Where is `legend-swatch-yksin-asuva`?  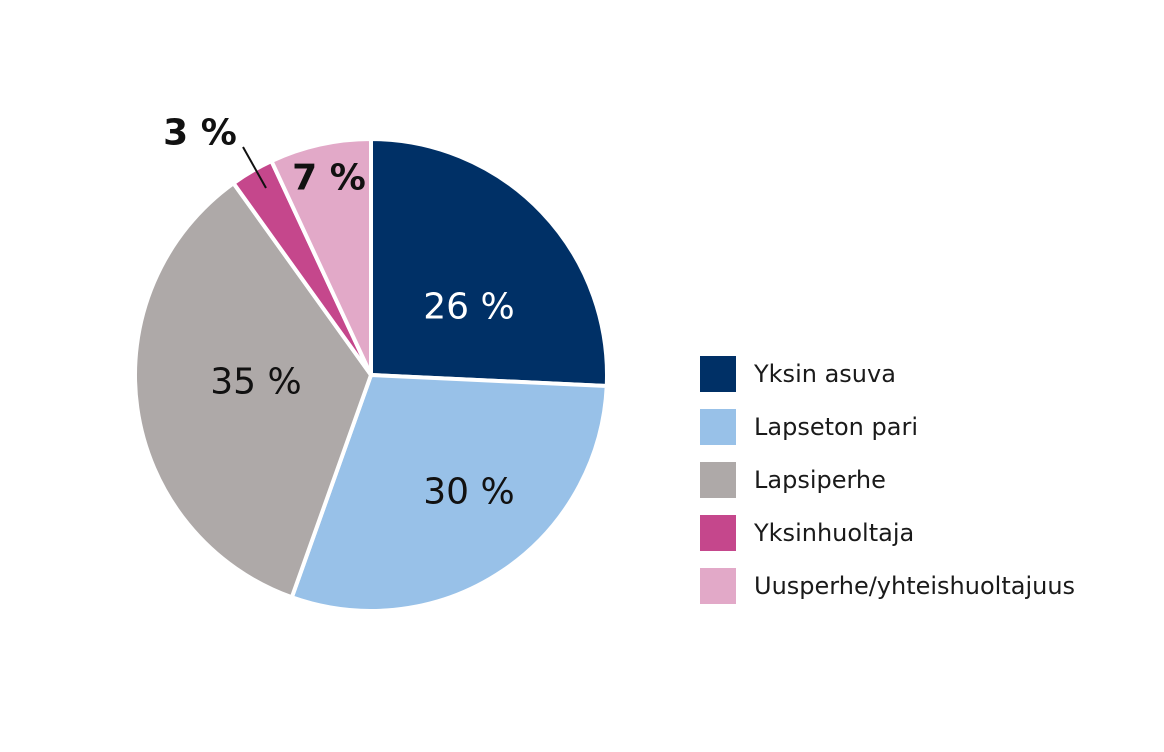 legend-swatch-yksin-asuva is located at coordinates (718, 374).